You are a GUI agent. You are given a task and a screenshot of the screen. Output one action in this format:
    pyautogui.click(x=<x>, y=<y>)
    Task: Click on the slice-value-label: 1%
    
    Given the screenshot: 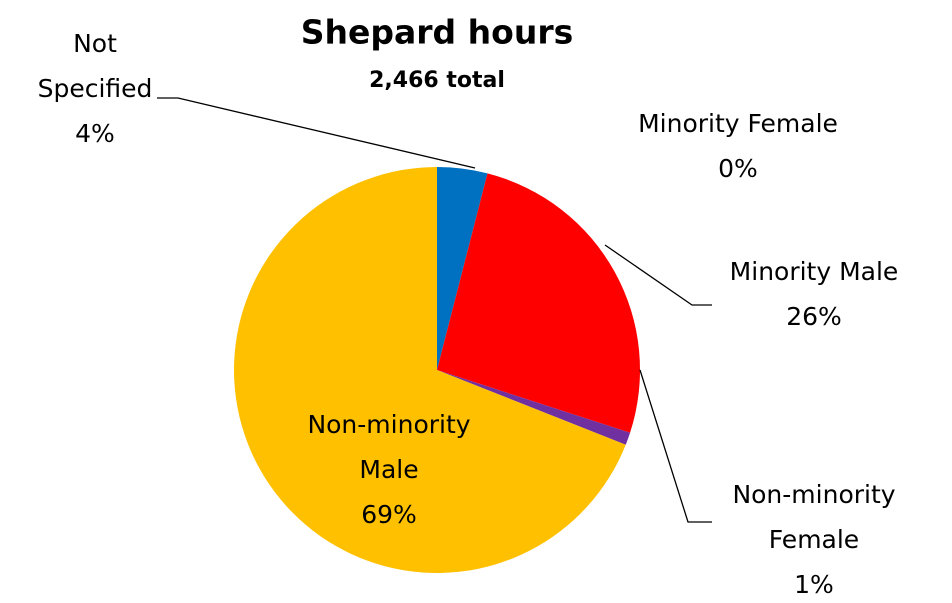 What is the action you would take?
    pyautogui.click(x=814, y=584)
    